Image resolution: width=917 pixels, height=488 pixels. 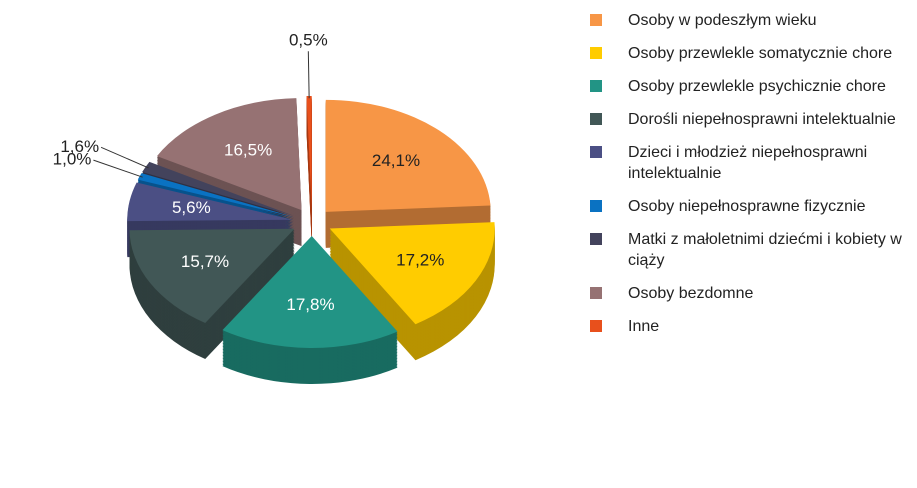 I want to click on legend-label: Osoby niepełnosprawne fizycznie, so click(x=747, y=206).